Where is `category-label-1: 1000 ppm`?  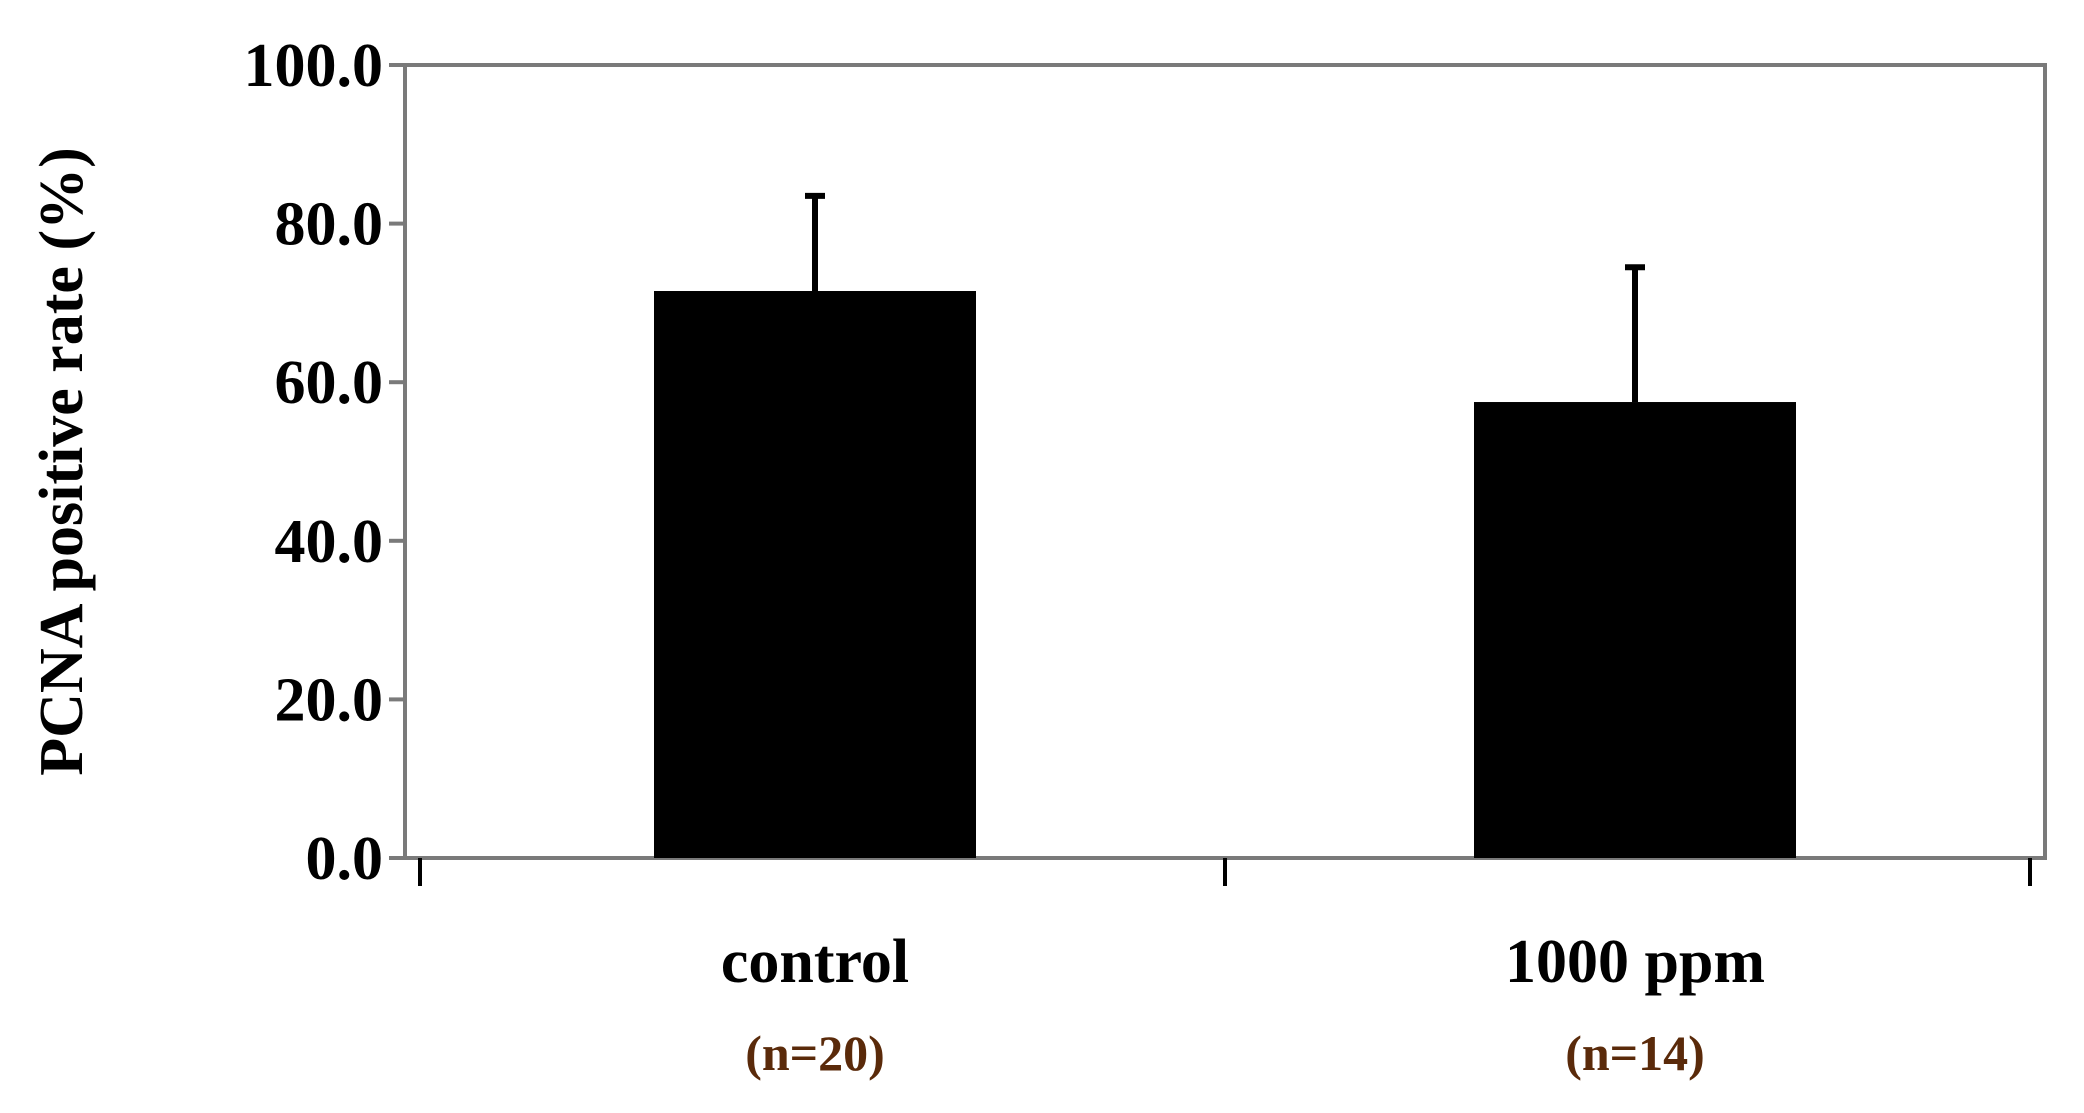 category-label-1: 1000 ppm is located at coordinates (1635, 962).